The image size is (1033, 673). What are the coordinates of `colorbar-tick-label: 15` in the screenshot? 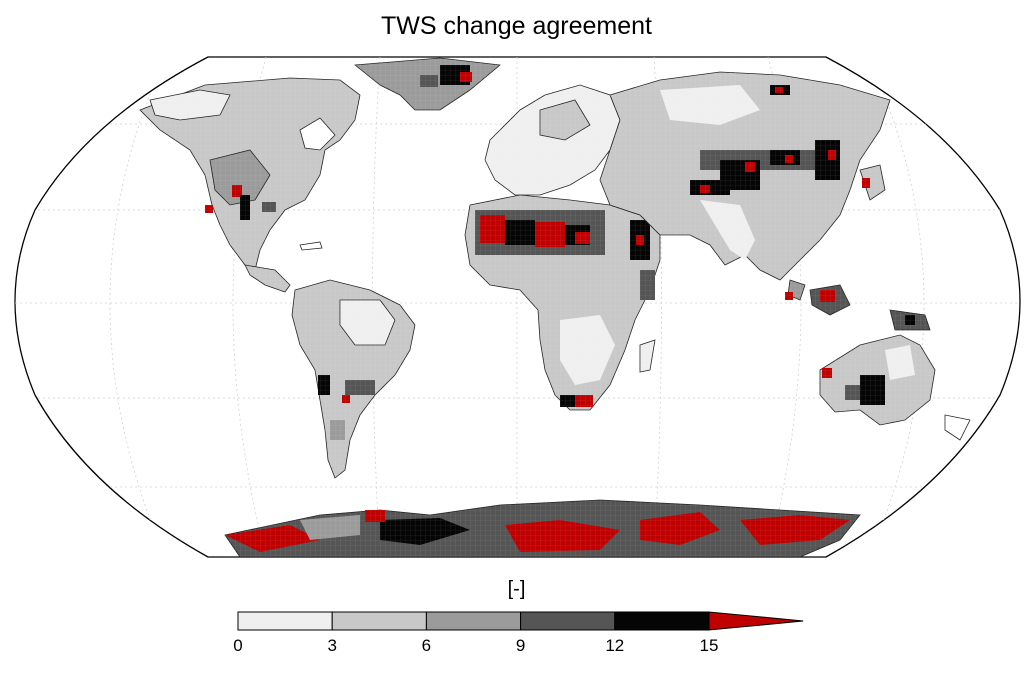 It's located at (709, 645).